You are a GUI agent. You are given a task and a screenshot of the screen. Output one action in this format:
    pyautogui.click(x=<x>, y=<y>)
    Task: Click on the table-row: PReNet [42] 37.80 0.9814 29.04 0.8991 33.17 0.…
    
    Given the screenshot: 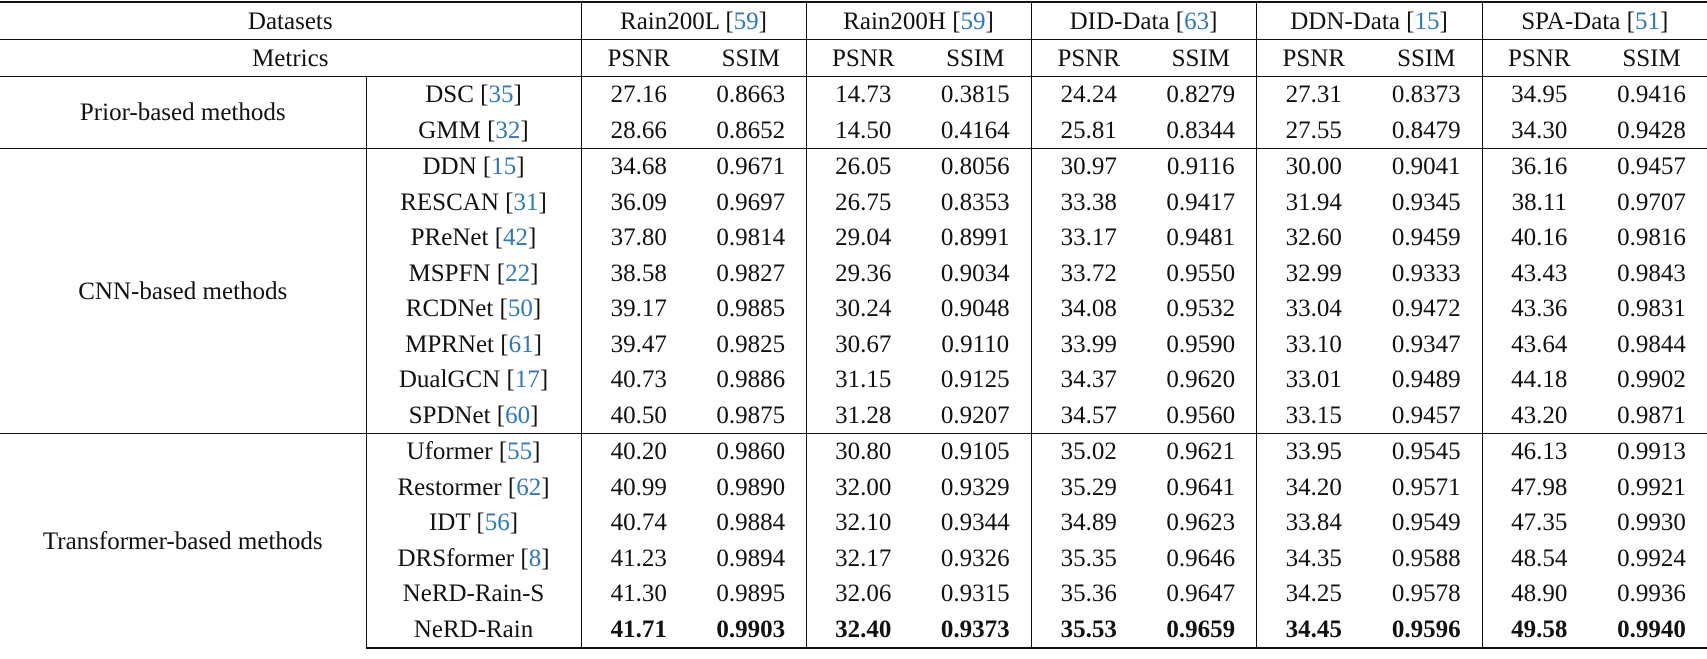 What is the action you would take?
    pyautogui.click(x=853, y=238)
    